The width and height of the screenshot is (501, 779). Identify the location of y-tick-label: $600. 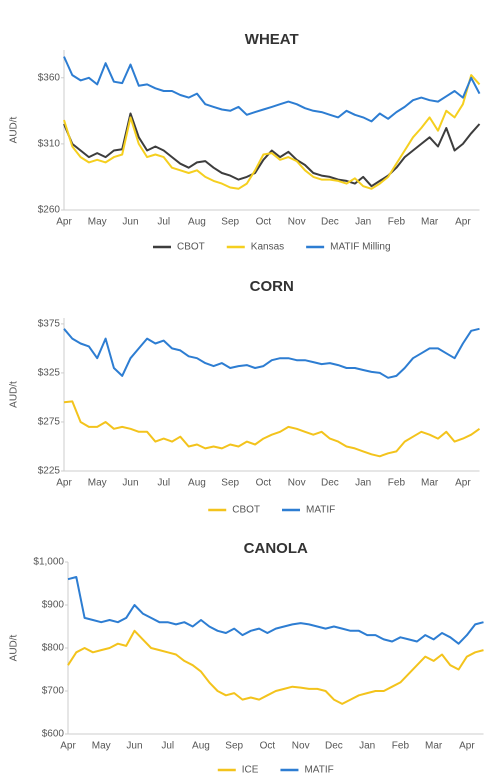
(53, 734).